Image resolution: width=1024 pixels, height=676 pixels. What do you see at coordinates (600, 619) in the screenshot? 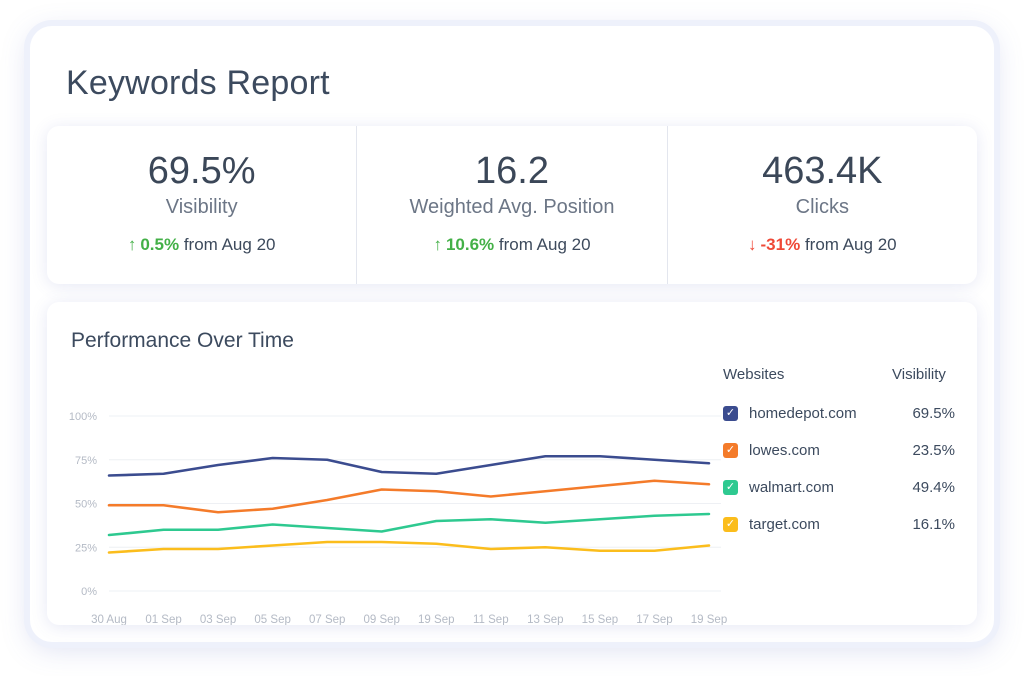
I see `x-tick-label: 15 Sep` at bounding box center [600, 619].